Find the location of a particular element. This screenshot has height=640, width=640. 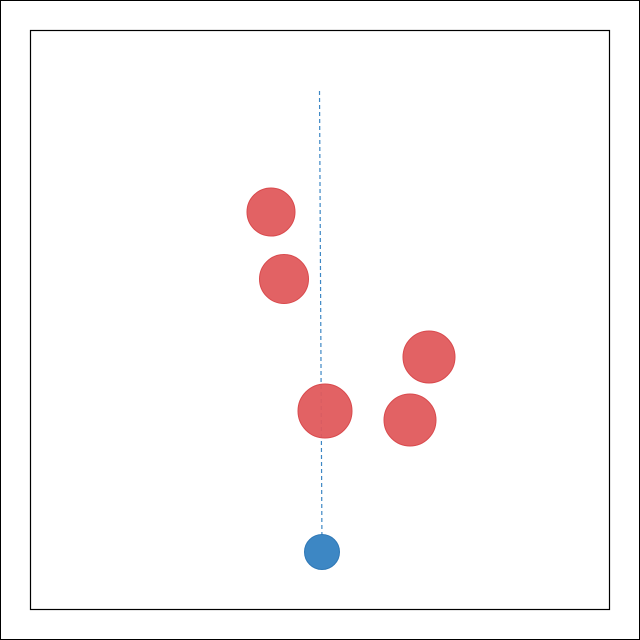

aim-line is located at coordinates (320, 320).